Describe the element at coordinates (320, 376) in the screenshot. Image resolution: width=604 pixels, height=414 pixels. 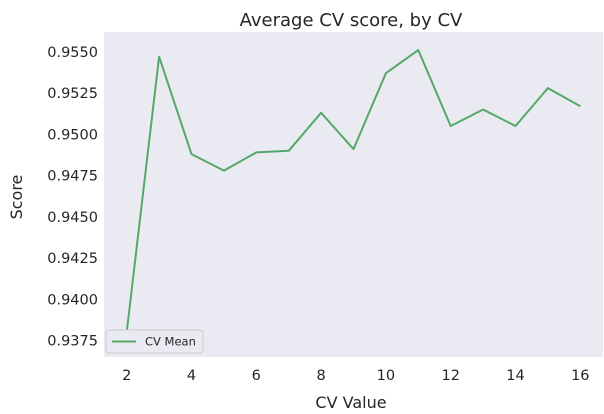
I see `x-tick-label: 8` at that location.